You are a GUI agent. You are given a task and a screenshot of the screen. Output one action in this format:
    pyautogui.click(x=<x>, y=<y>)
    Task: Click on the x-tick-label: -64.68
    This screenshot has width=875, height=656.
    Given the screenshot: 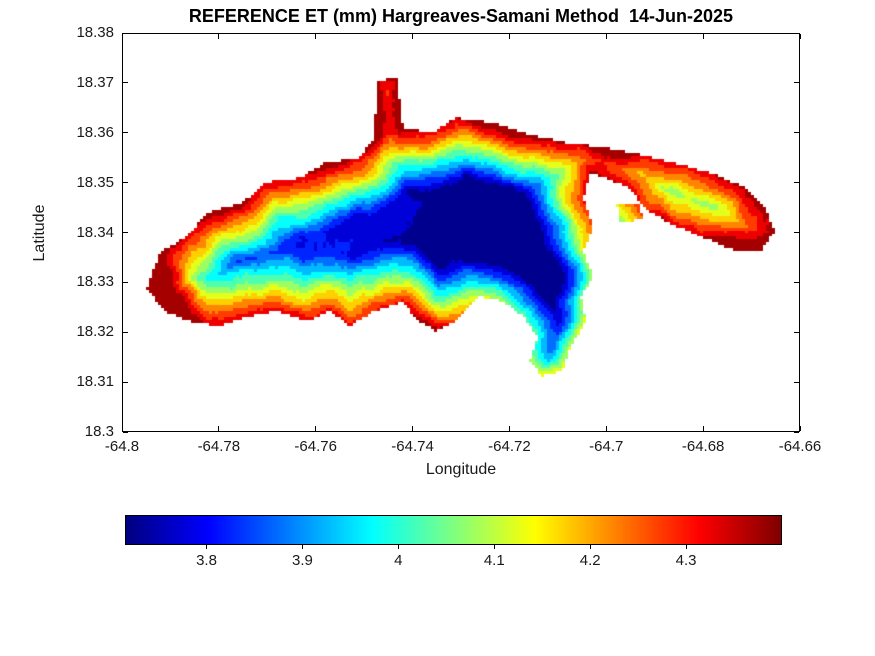 What is the action you would take?
    pyautogui.click(x=703, y=446)
    